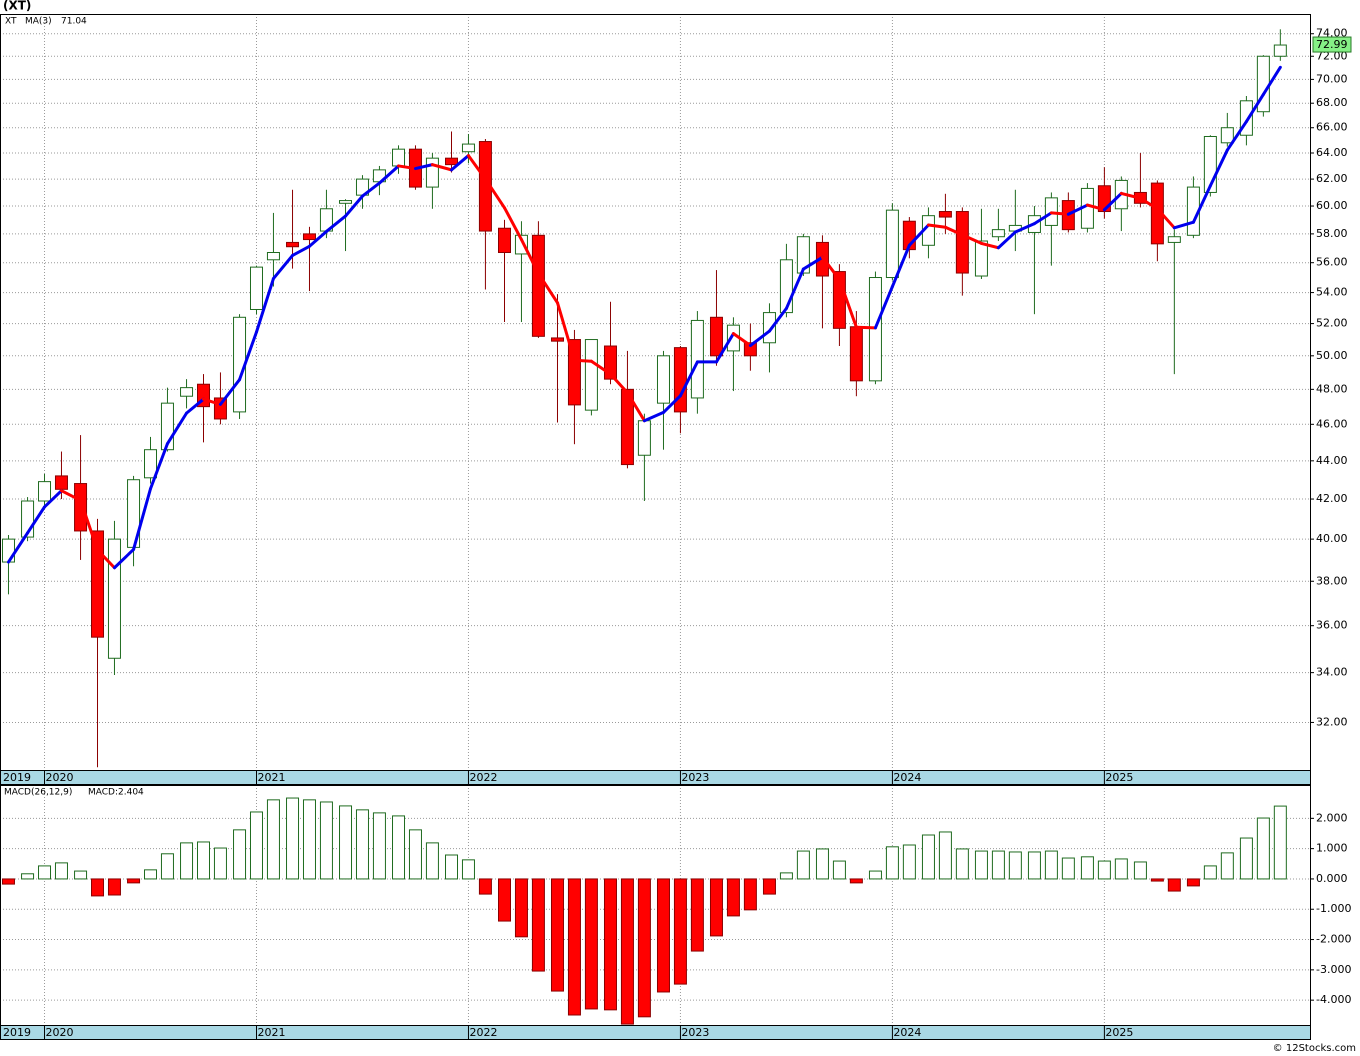 The height and width of the screenshot is (1056, 1360). I want to click on last-price-label: 72.99, so click(1332, 44).